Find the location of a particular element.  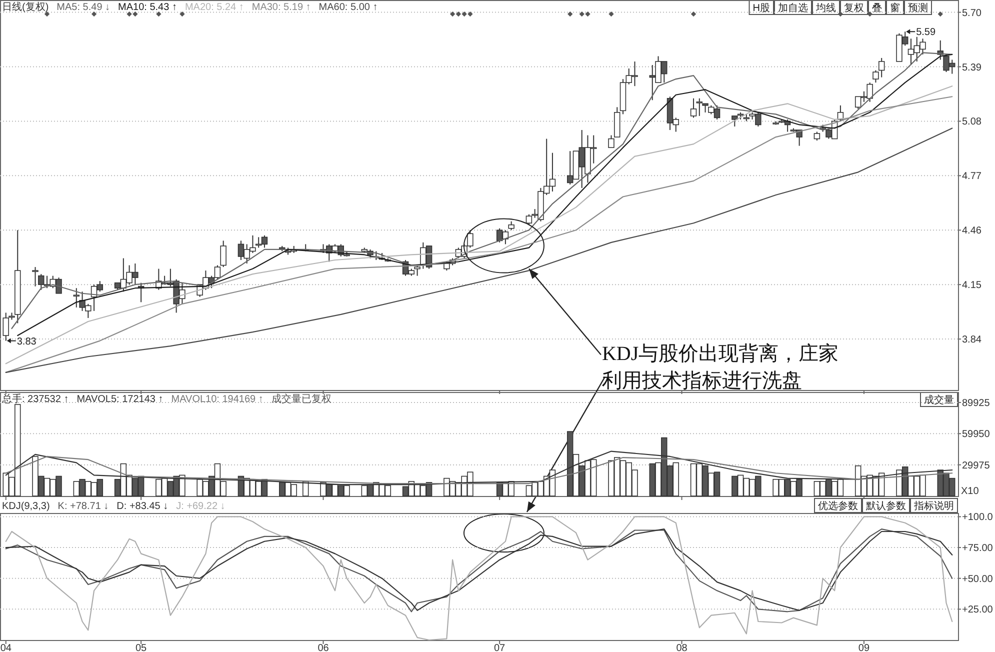

header: 总手: 237532 ↑ MAVOL5: 172143 ↑ MAVOL10: 194169 ↑ 成交量已复权 is located at coordinates (167, 399).